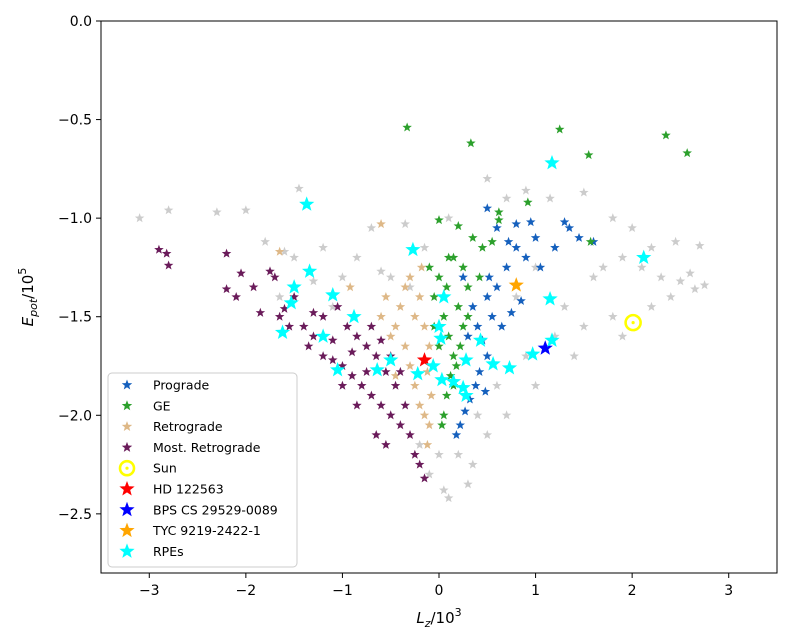 This screenshot has height=644, width=792. I want to click on y-tick-label: −1.0, so click(75, 219).